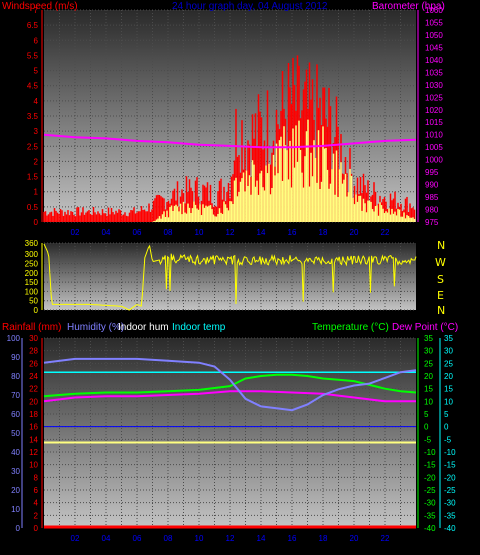 This screenshot has height=555, width=480. Describe the element at coordinates (448, 363) in the screenshot. I see `temperature-tick-label-secondary: 25` at that location.